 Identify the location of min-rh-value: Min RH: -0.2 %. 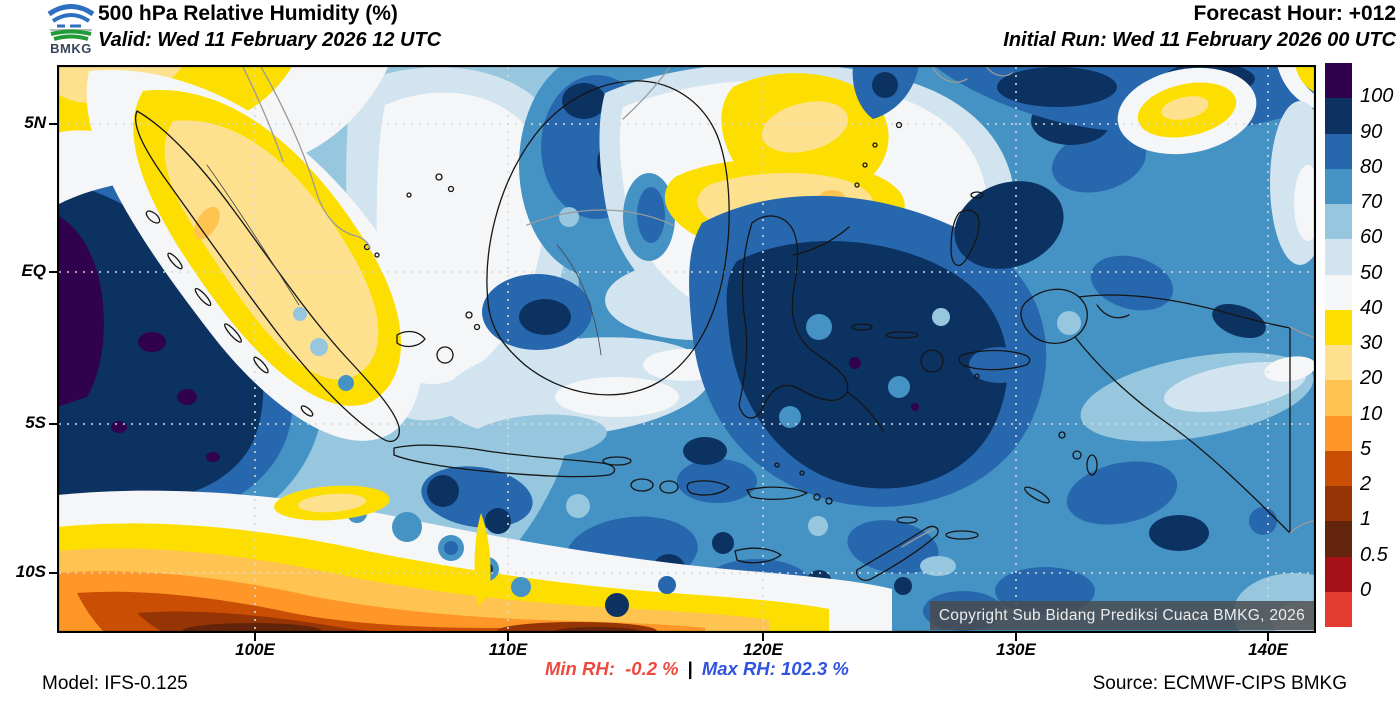
(612, 668).